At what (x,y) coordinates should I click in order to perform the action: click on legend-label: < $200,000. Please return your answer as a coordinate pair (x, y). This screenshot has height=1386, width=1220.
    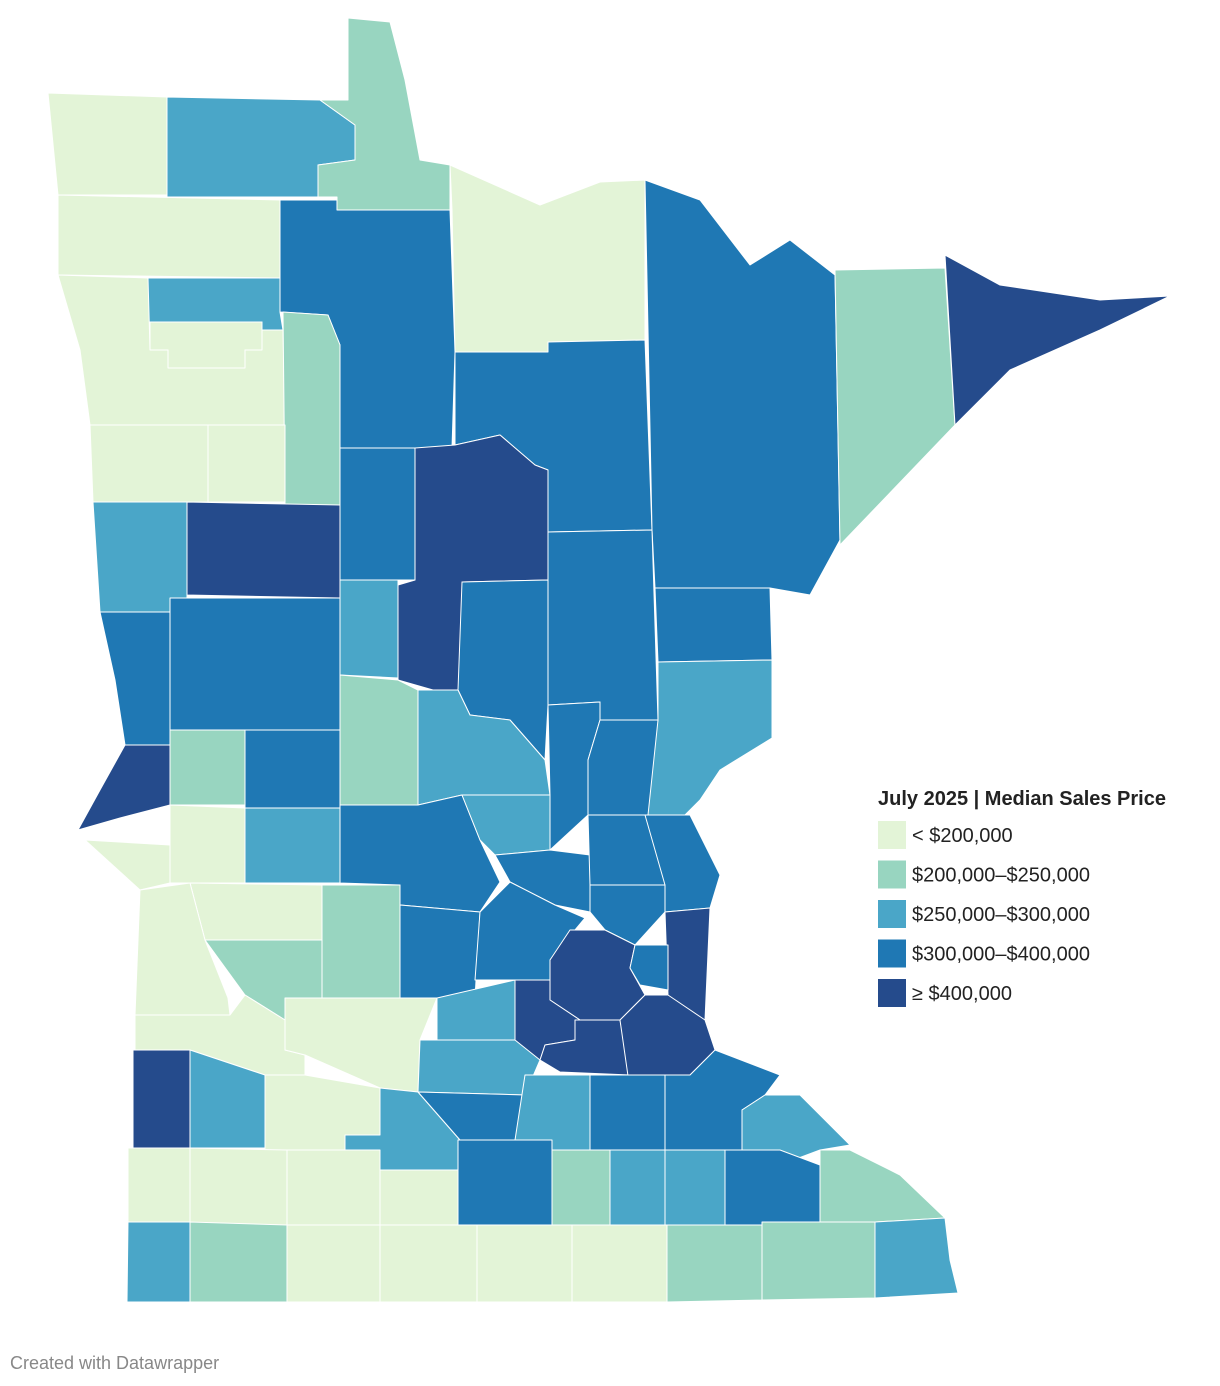
    Looking at the image, I should click on (962, 836).